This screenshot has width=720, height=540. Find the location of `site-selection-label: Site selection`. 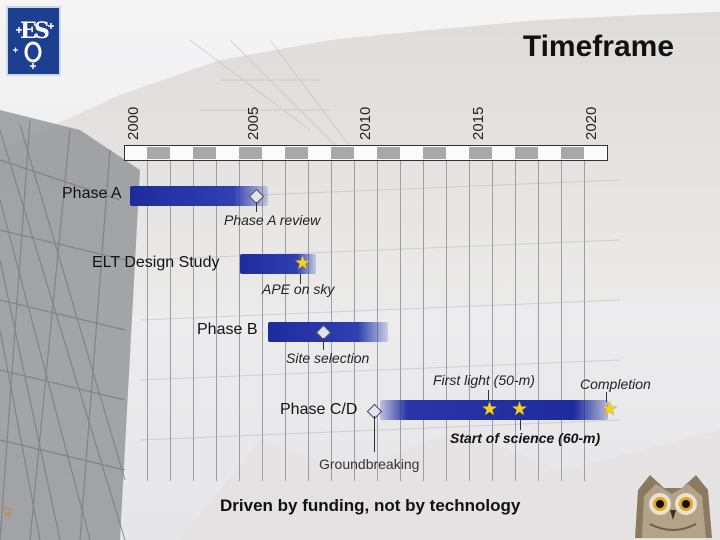

site-selection-label: Site selection is located at coordinates (328, 358).